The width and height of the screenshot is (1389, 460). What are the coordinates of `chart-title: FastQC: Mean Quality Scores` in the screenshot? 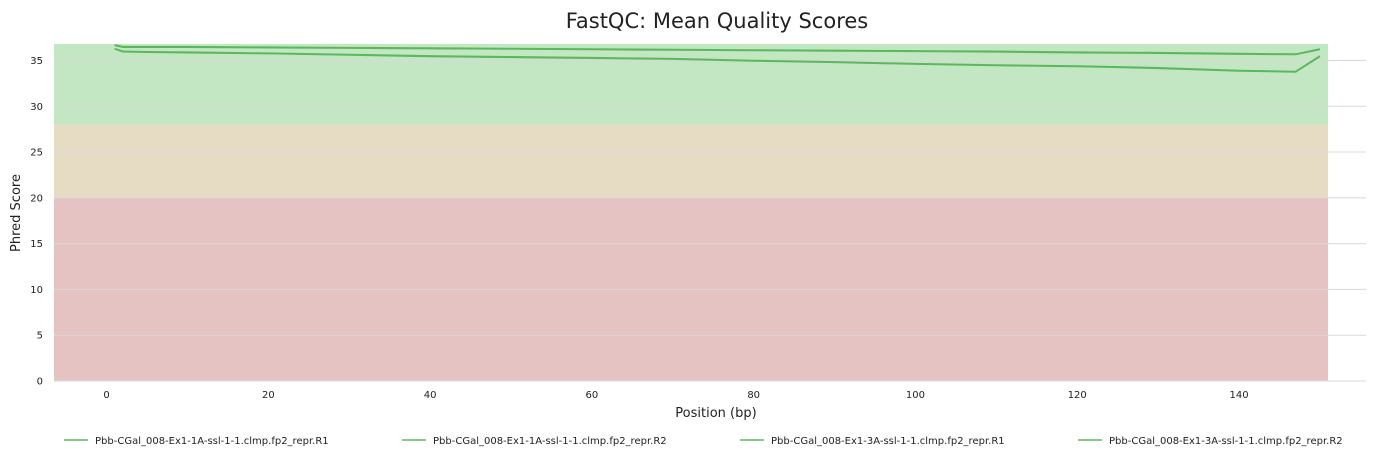 It's located at (717, 21).